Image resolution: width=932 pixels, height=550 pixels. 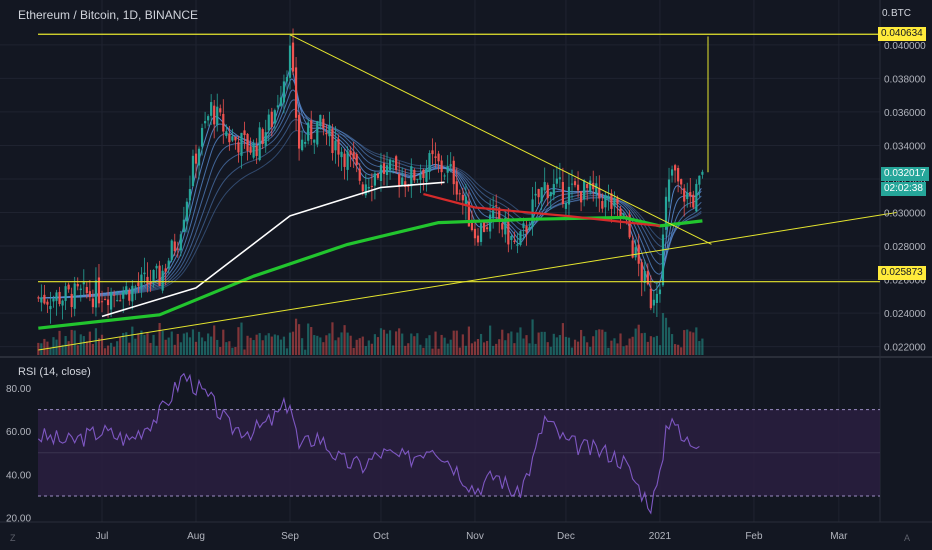 I want to click on price-tick-label: 0.024000, so click(x=905, y=314).